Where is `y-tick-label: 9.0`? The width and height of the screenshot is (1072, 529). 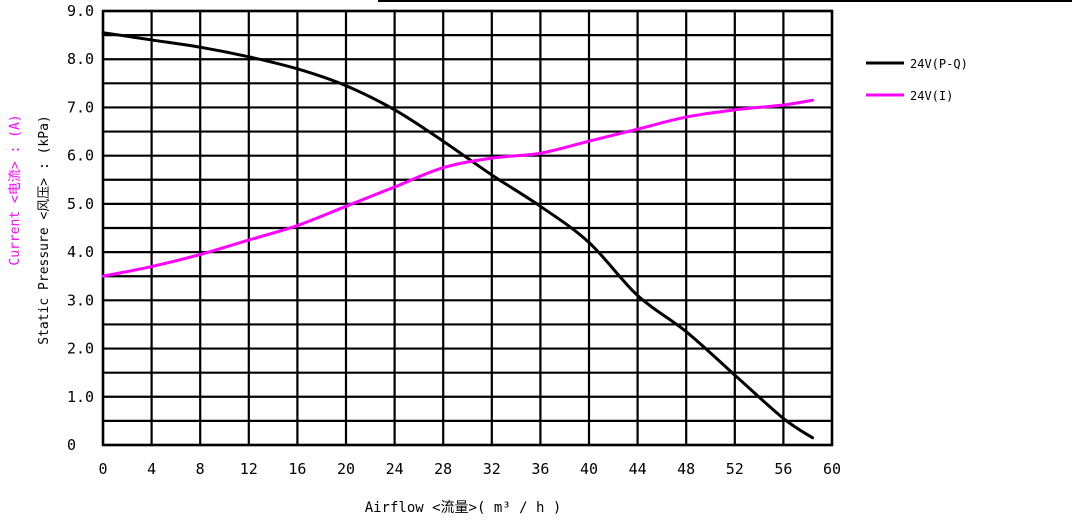 y-tick-label: 9.0 is located at coordinates (80, 11).